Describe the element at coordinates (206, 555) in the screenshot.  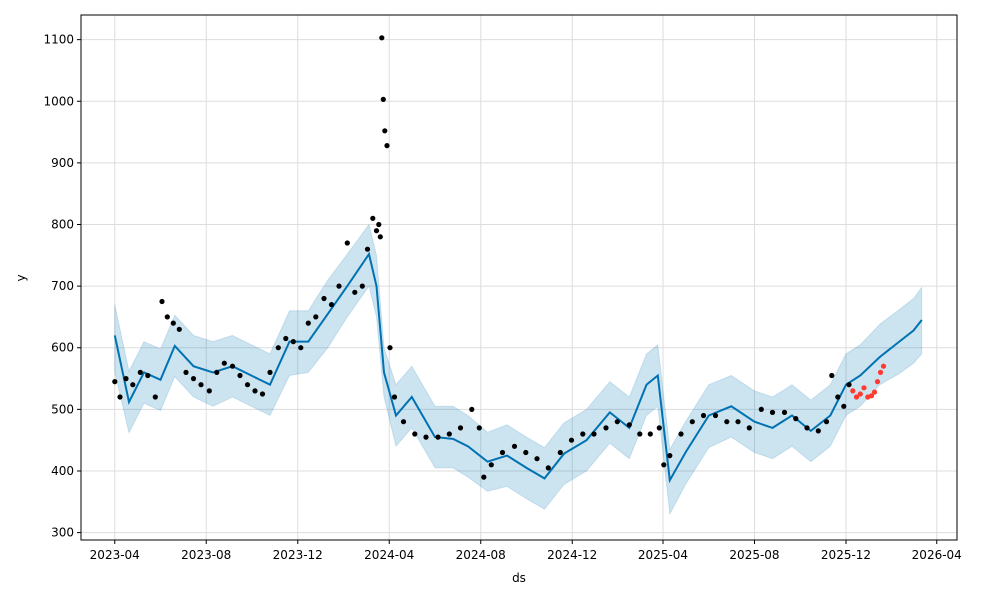
I see `x-tick-label: 2023-08` at that location.